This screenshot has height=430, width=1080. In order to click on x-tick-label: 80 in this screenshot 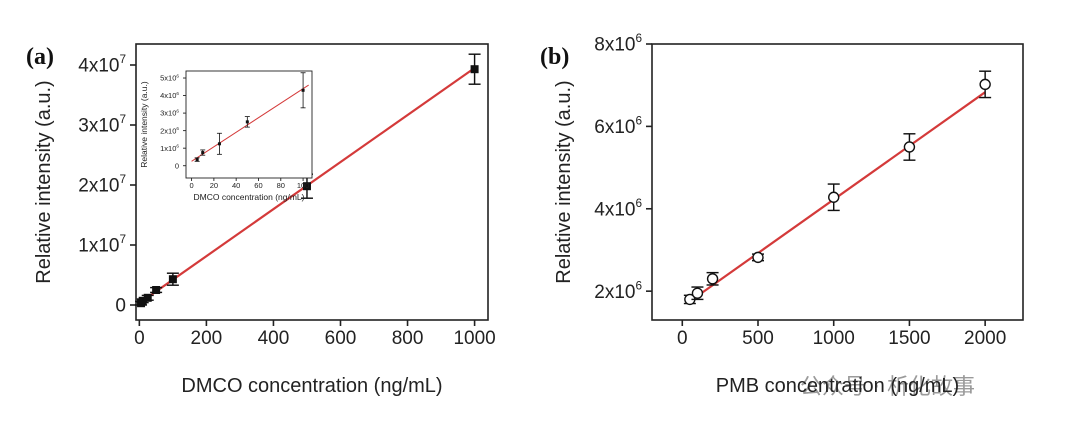, I will do `click(281, 185)`.